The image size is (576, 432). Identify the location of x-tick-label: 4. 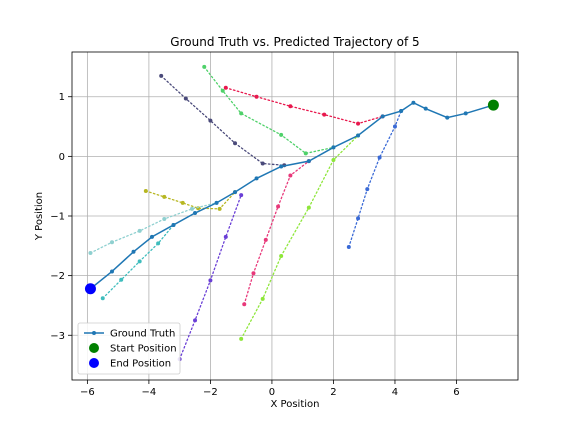
(395, 392).